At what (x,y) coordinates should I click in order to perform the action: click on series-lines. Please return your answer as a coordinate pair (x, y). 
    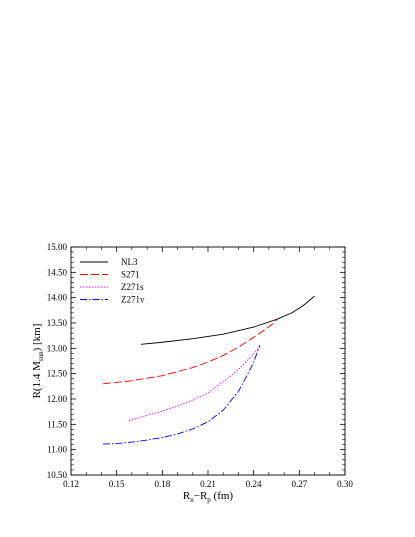
    Looking at the image, I should click on (208, 370).